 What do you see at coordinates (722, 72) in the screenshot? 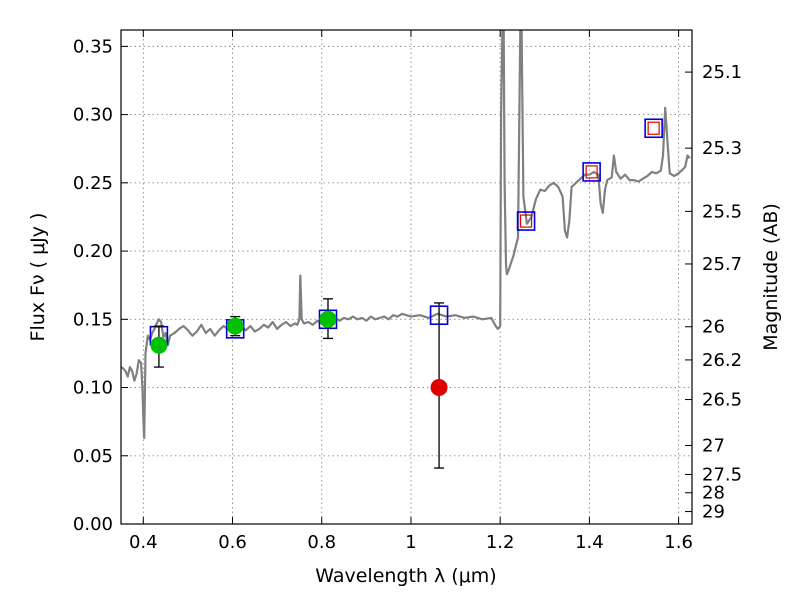
I see `mag-tick-label: 25.1` at bounding box center [722, 72].